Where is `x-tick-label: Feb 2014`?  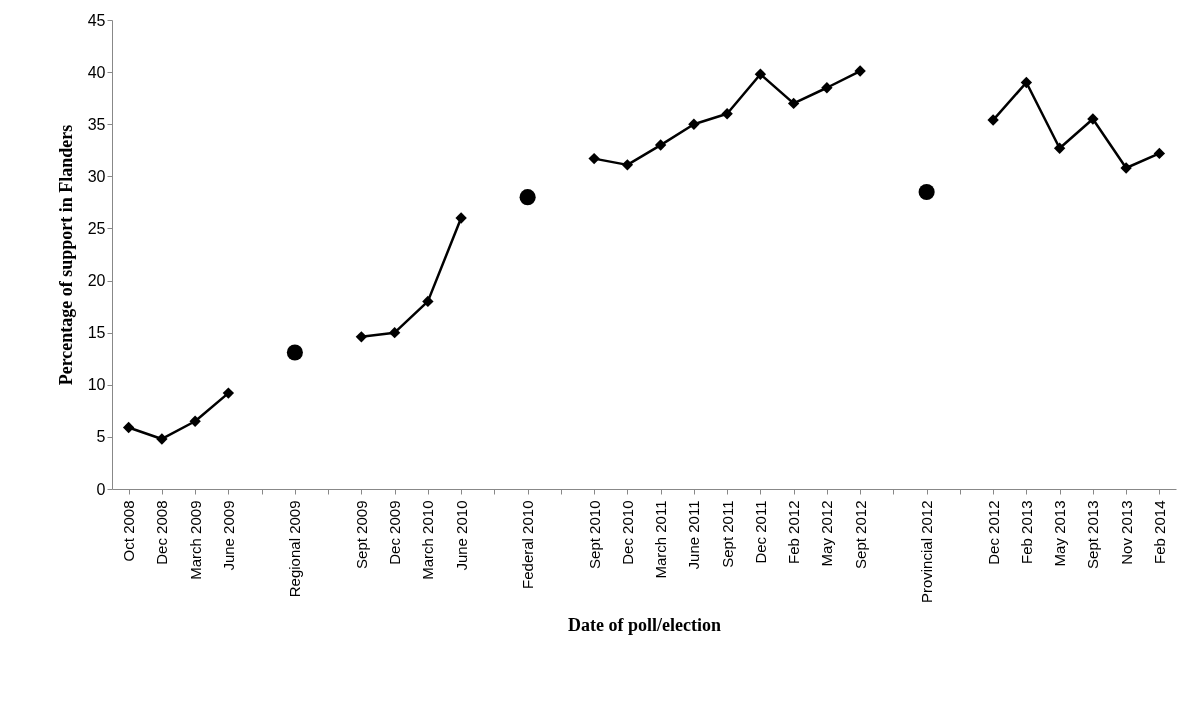 x-tick-label: Feb 2014 is located at coordinates (1159, 532).